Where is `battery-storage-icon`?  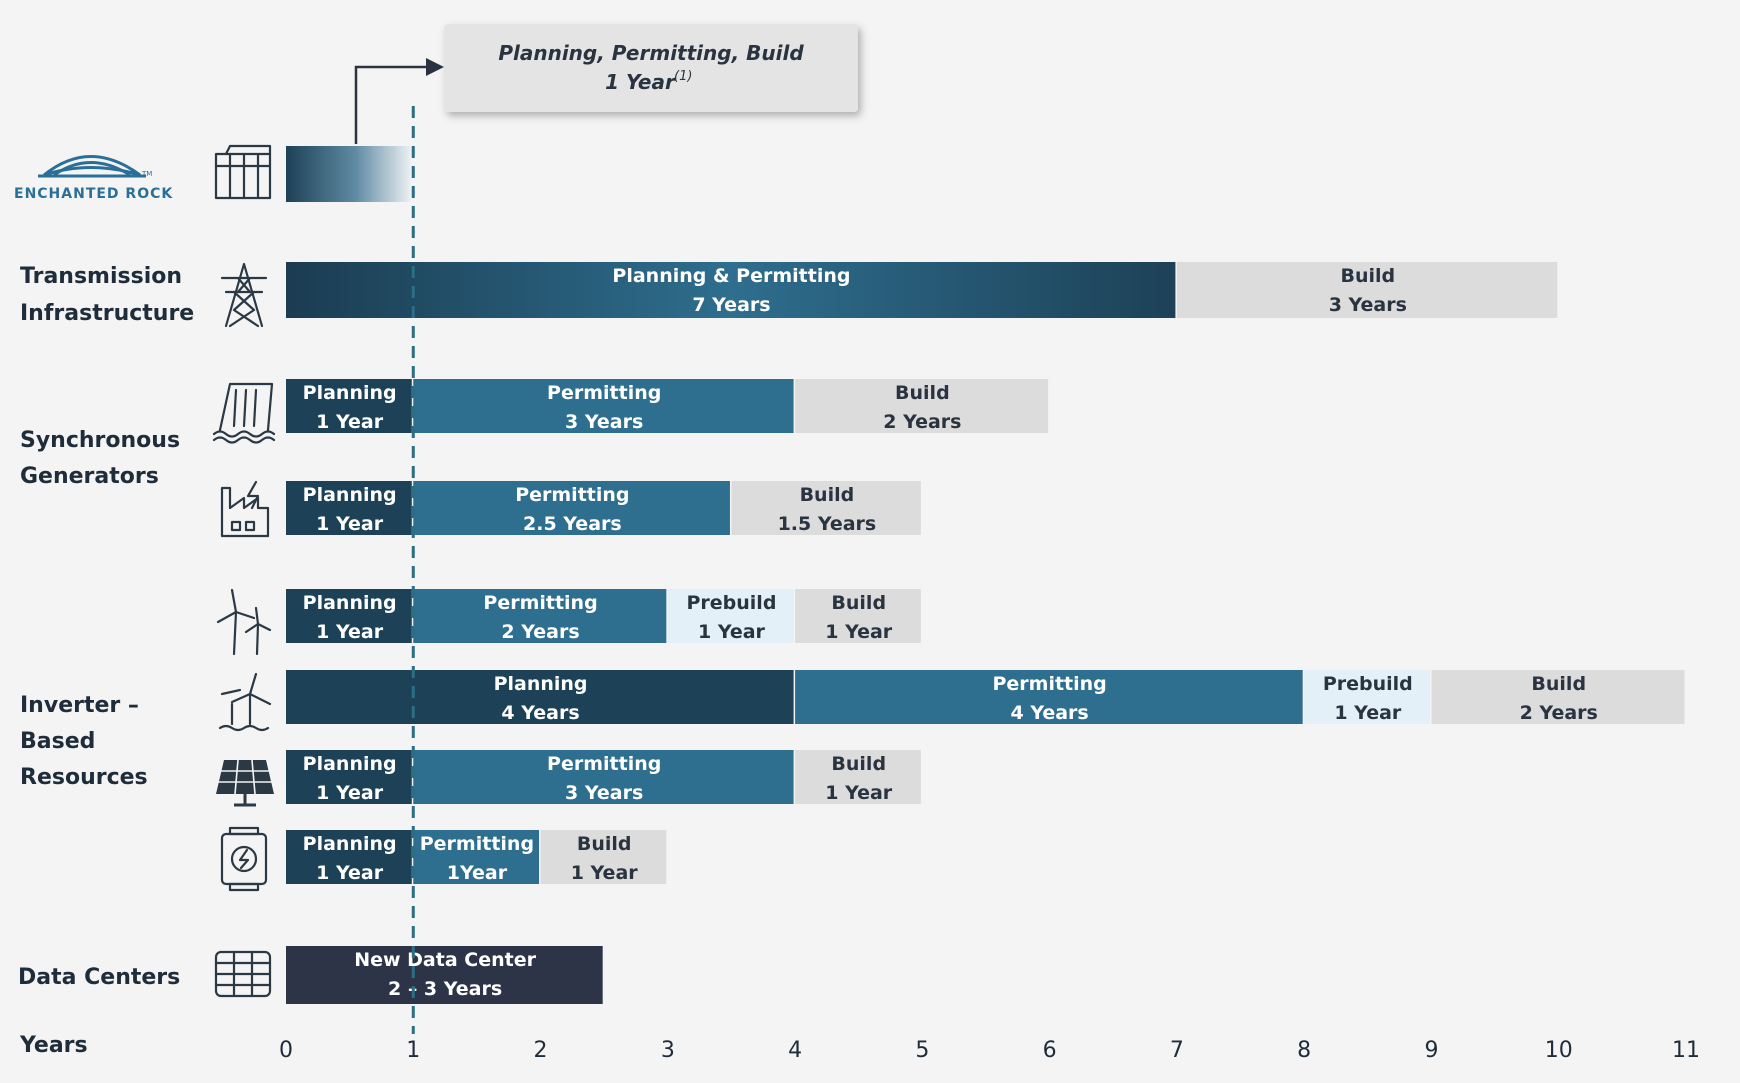
battery-storage-icon is located at coordinates (244, 859).